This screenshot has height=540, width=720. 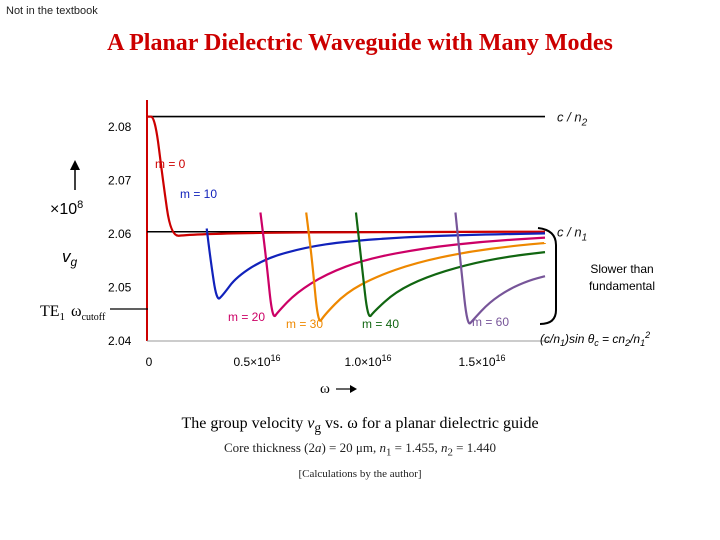 I want to click on te1-label: TE1 ωcutoff, so click(x=73, y=313).